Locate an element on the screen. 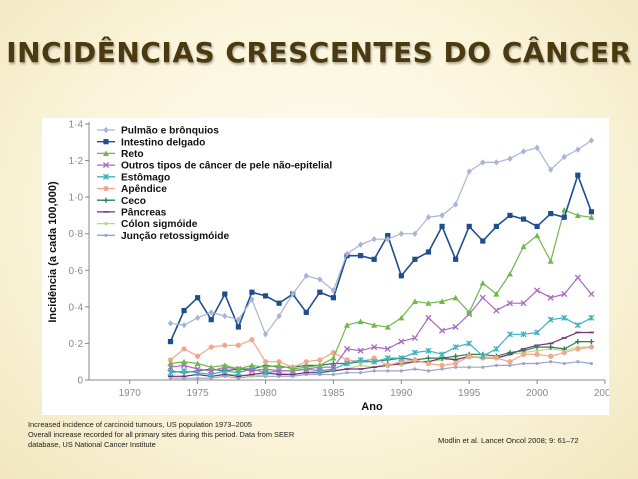  series-9-line is located at coordinates (381, 370).